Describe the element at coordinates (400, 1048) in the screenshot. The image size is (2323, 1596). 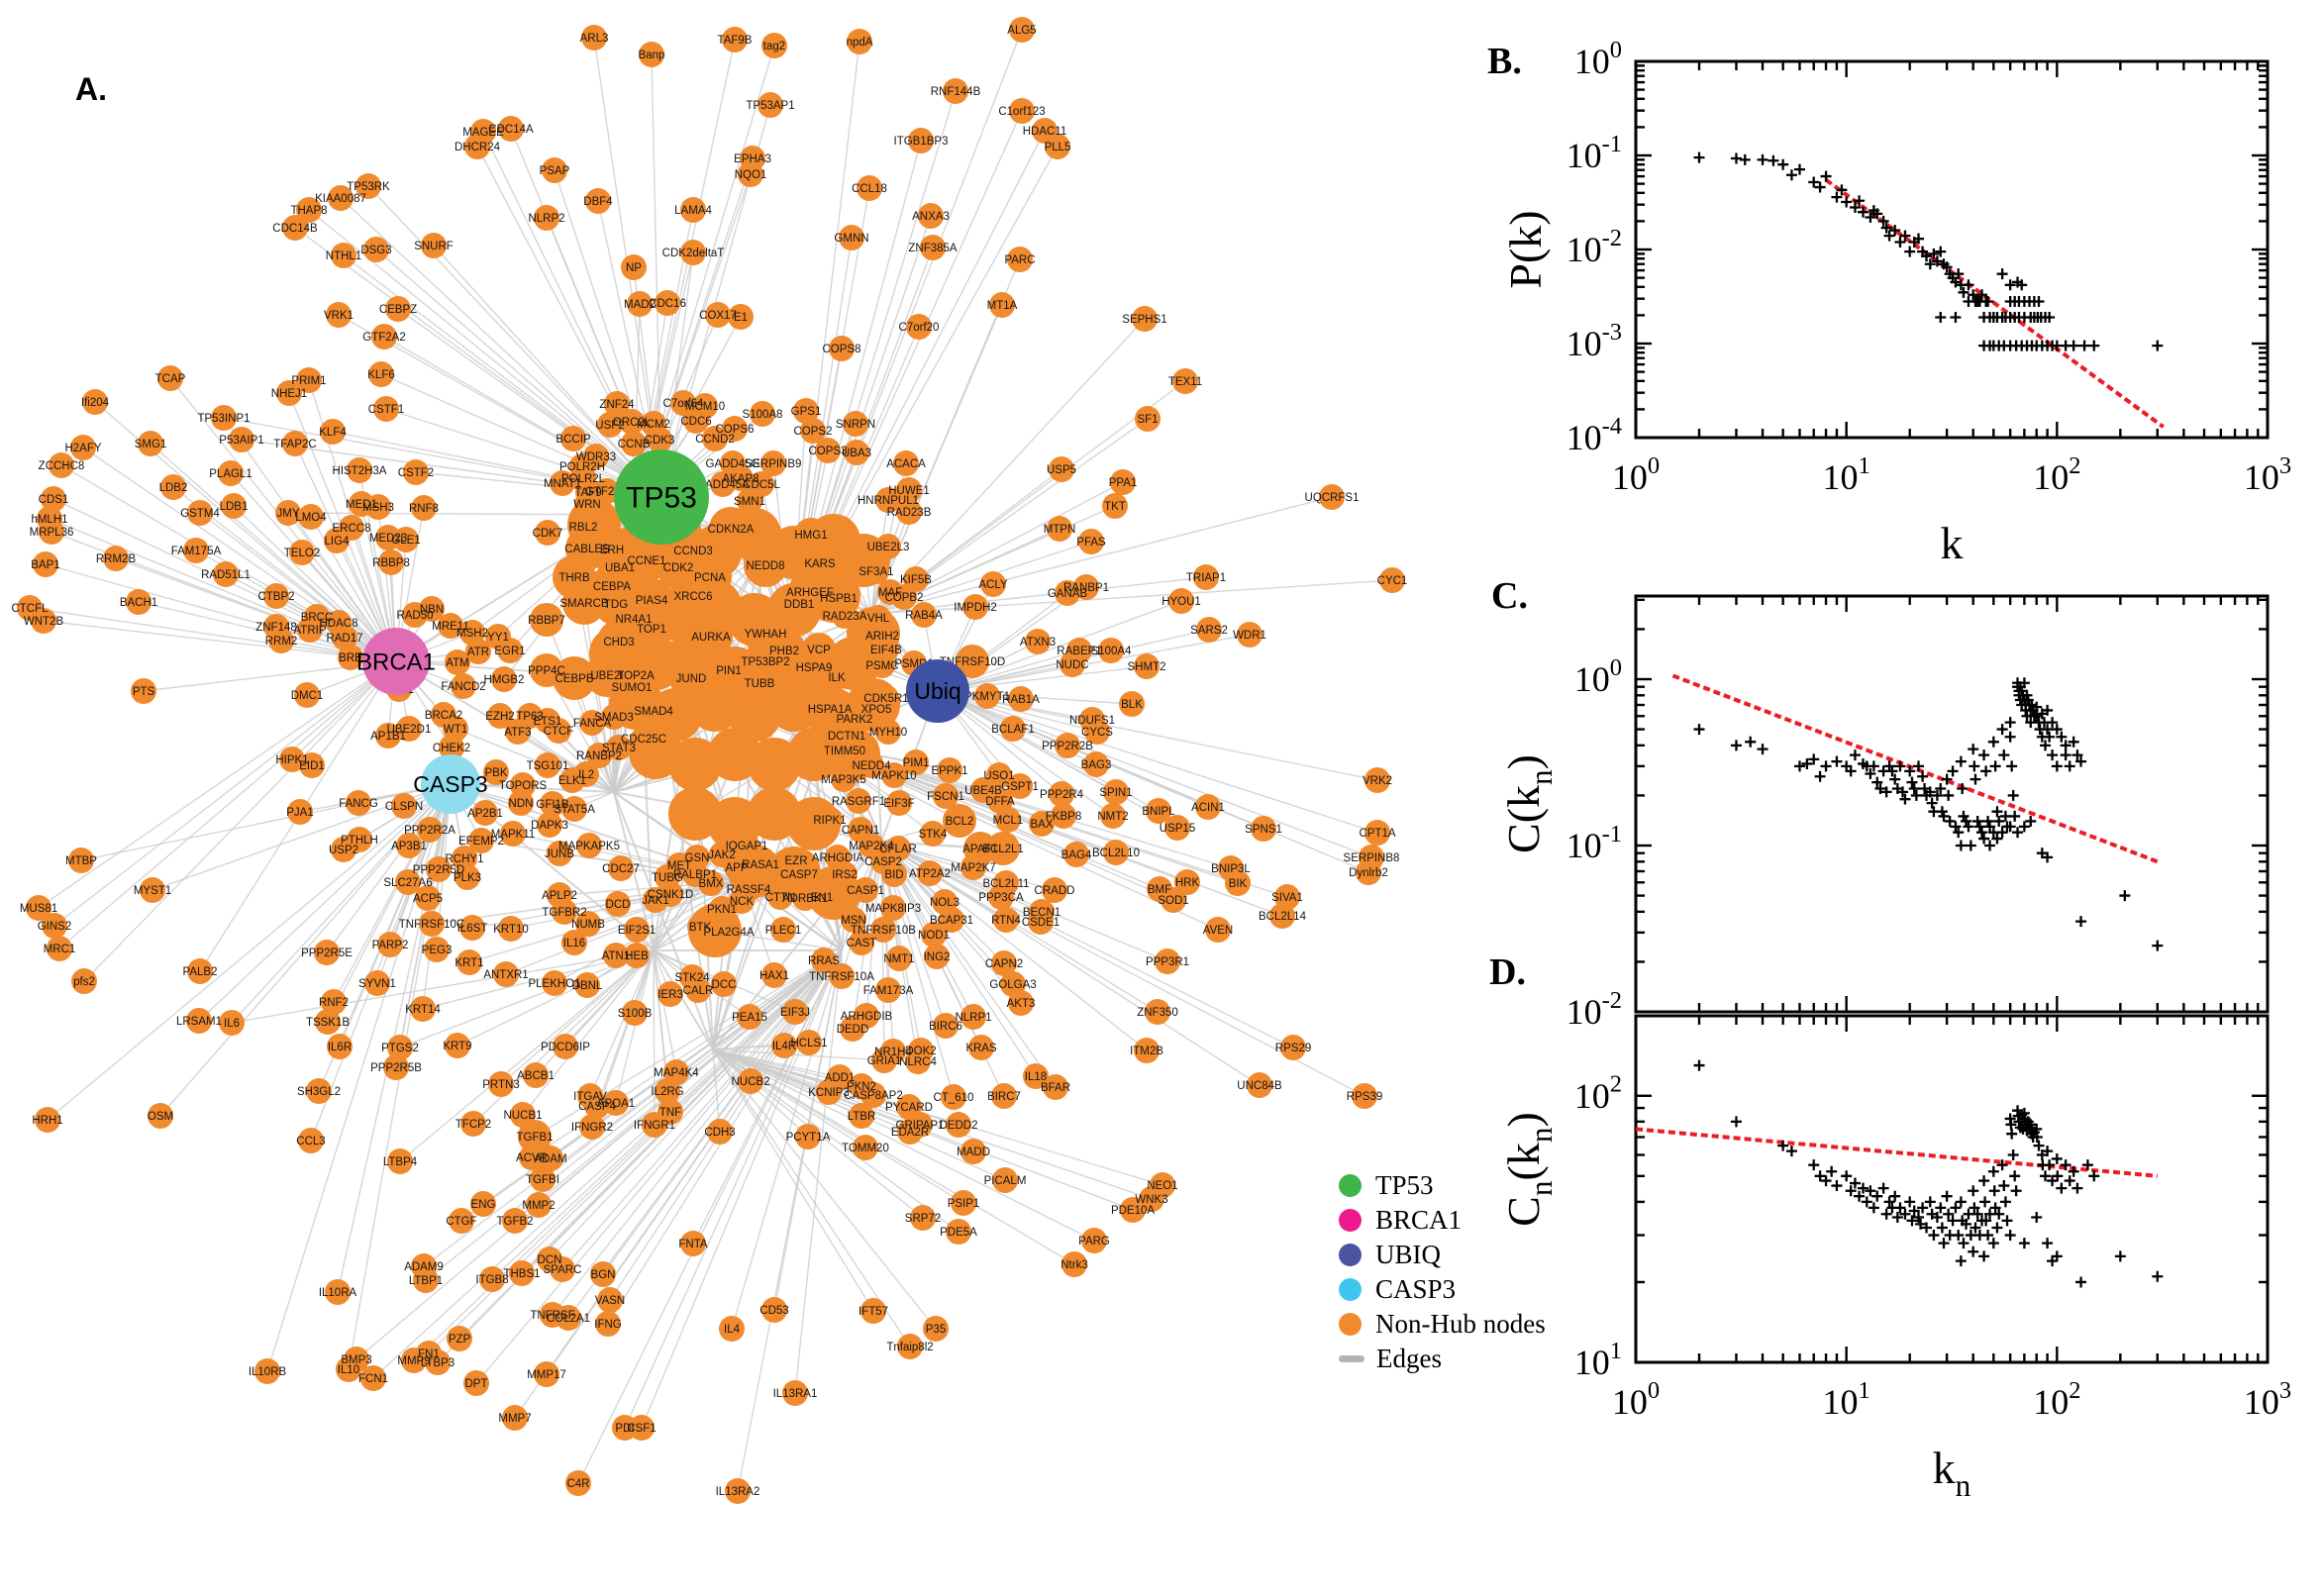
I see `network-node-label: PTGS2` at that location.